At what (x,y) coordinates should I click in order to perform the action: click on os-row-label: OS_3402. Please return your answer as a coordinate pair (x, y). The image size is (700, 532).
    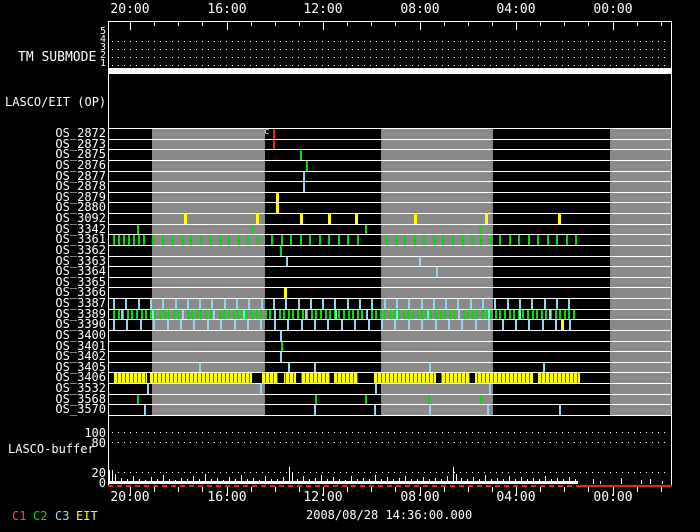
    Looking at the image, I should click on (80, 356).